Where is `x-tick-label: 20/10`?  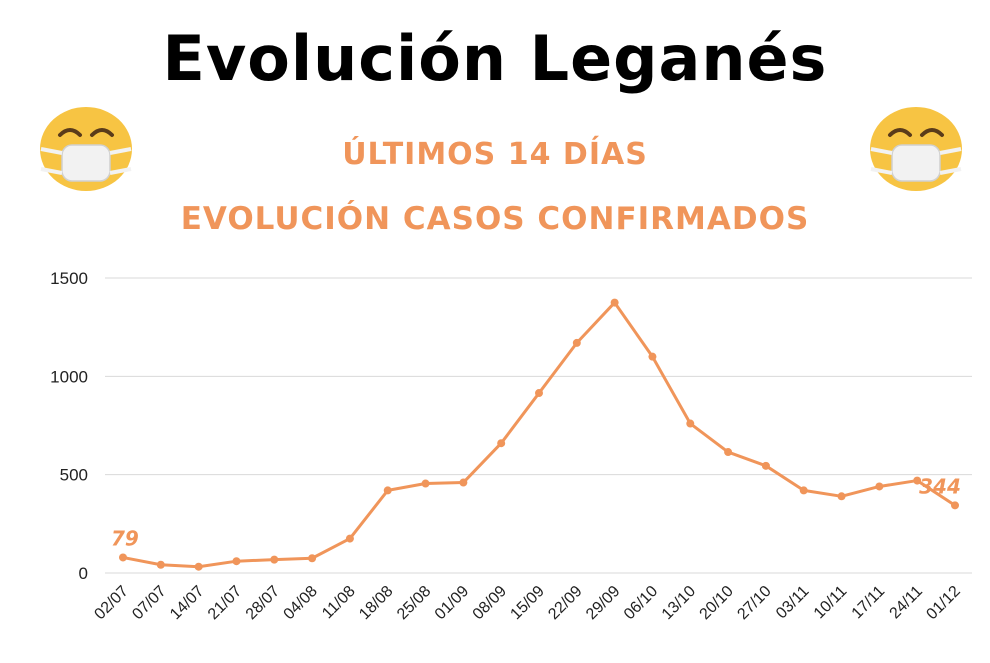
x-tick-label: 20/10 is located at coordinates (717, 603).